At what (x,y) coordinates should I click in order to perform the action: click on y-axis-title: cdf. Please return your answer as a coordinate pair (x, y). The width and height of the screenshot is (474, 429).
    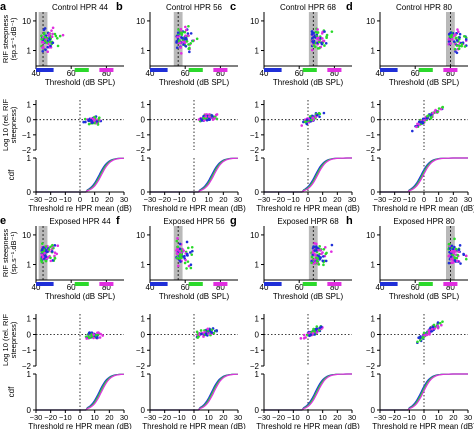
    Looking at the image, I should click on (11, 391).